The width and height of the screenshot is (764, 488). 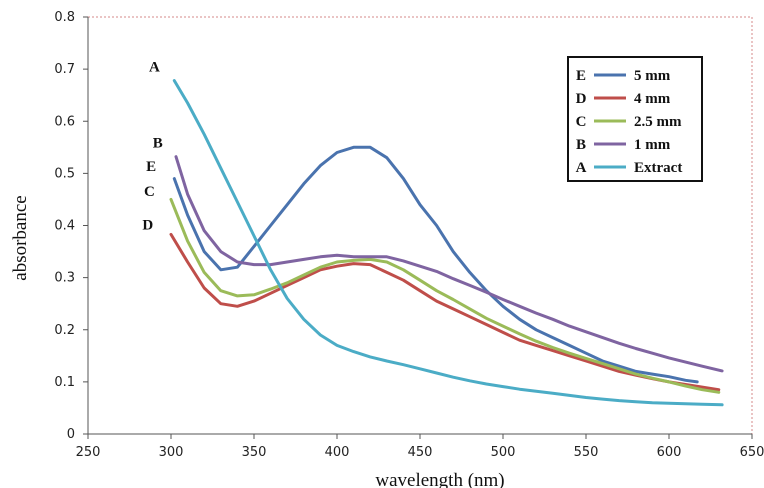 What do you see at coordinates (337, 452) in the screenshot?
I see `x-tick-label: 400` at bounding box center [337, 452].